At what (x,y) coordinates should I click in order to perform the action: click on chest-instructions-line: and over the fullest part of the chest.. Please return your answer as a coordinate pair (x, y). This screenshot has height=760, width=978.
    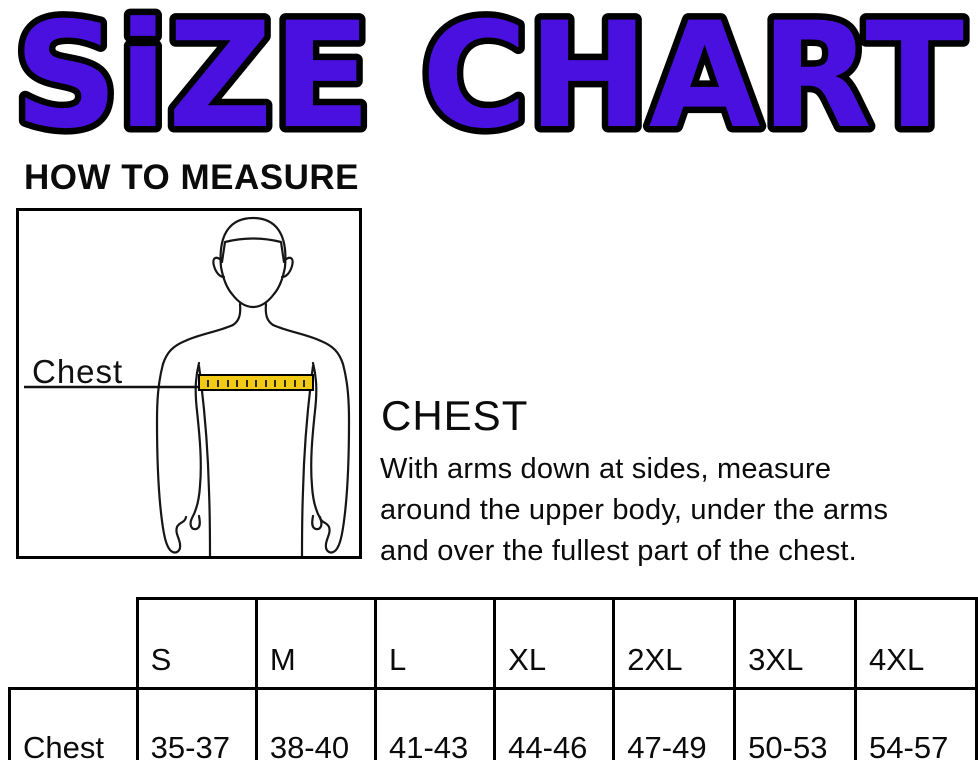
    Looking at the image, I should click on (618, 551).